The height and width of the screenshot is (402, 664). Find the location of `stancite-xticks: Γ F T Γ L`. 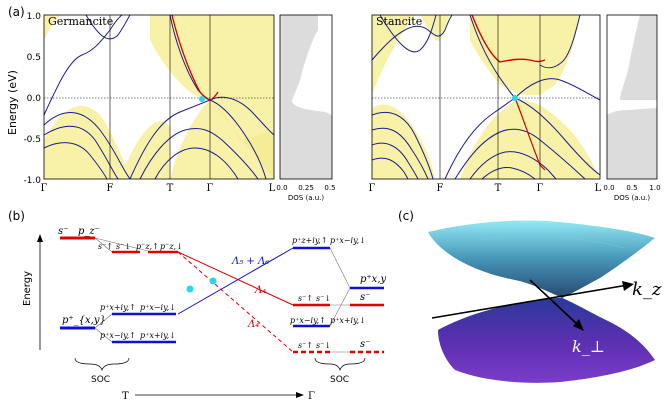

stancite-xticks: Γ F T Γ L is located at coordinates (485, 188).